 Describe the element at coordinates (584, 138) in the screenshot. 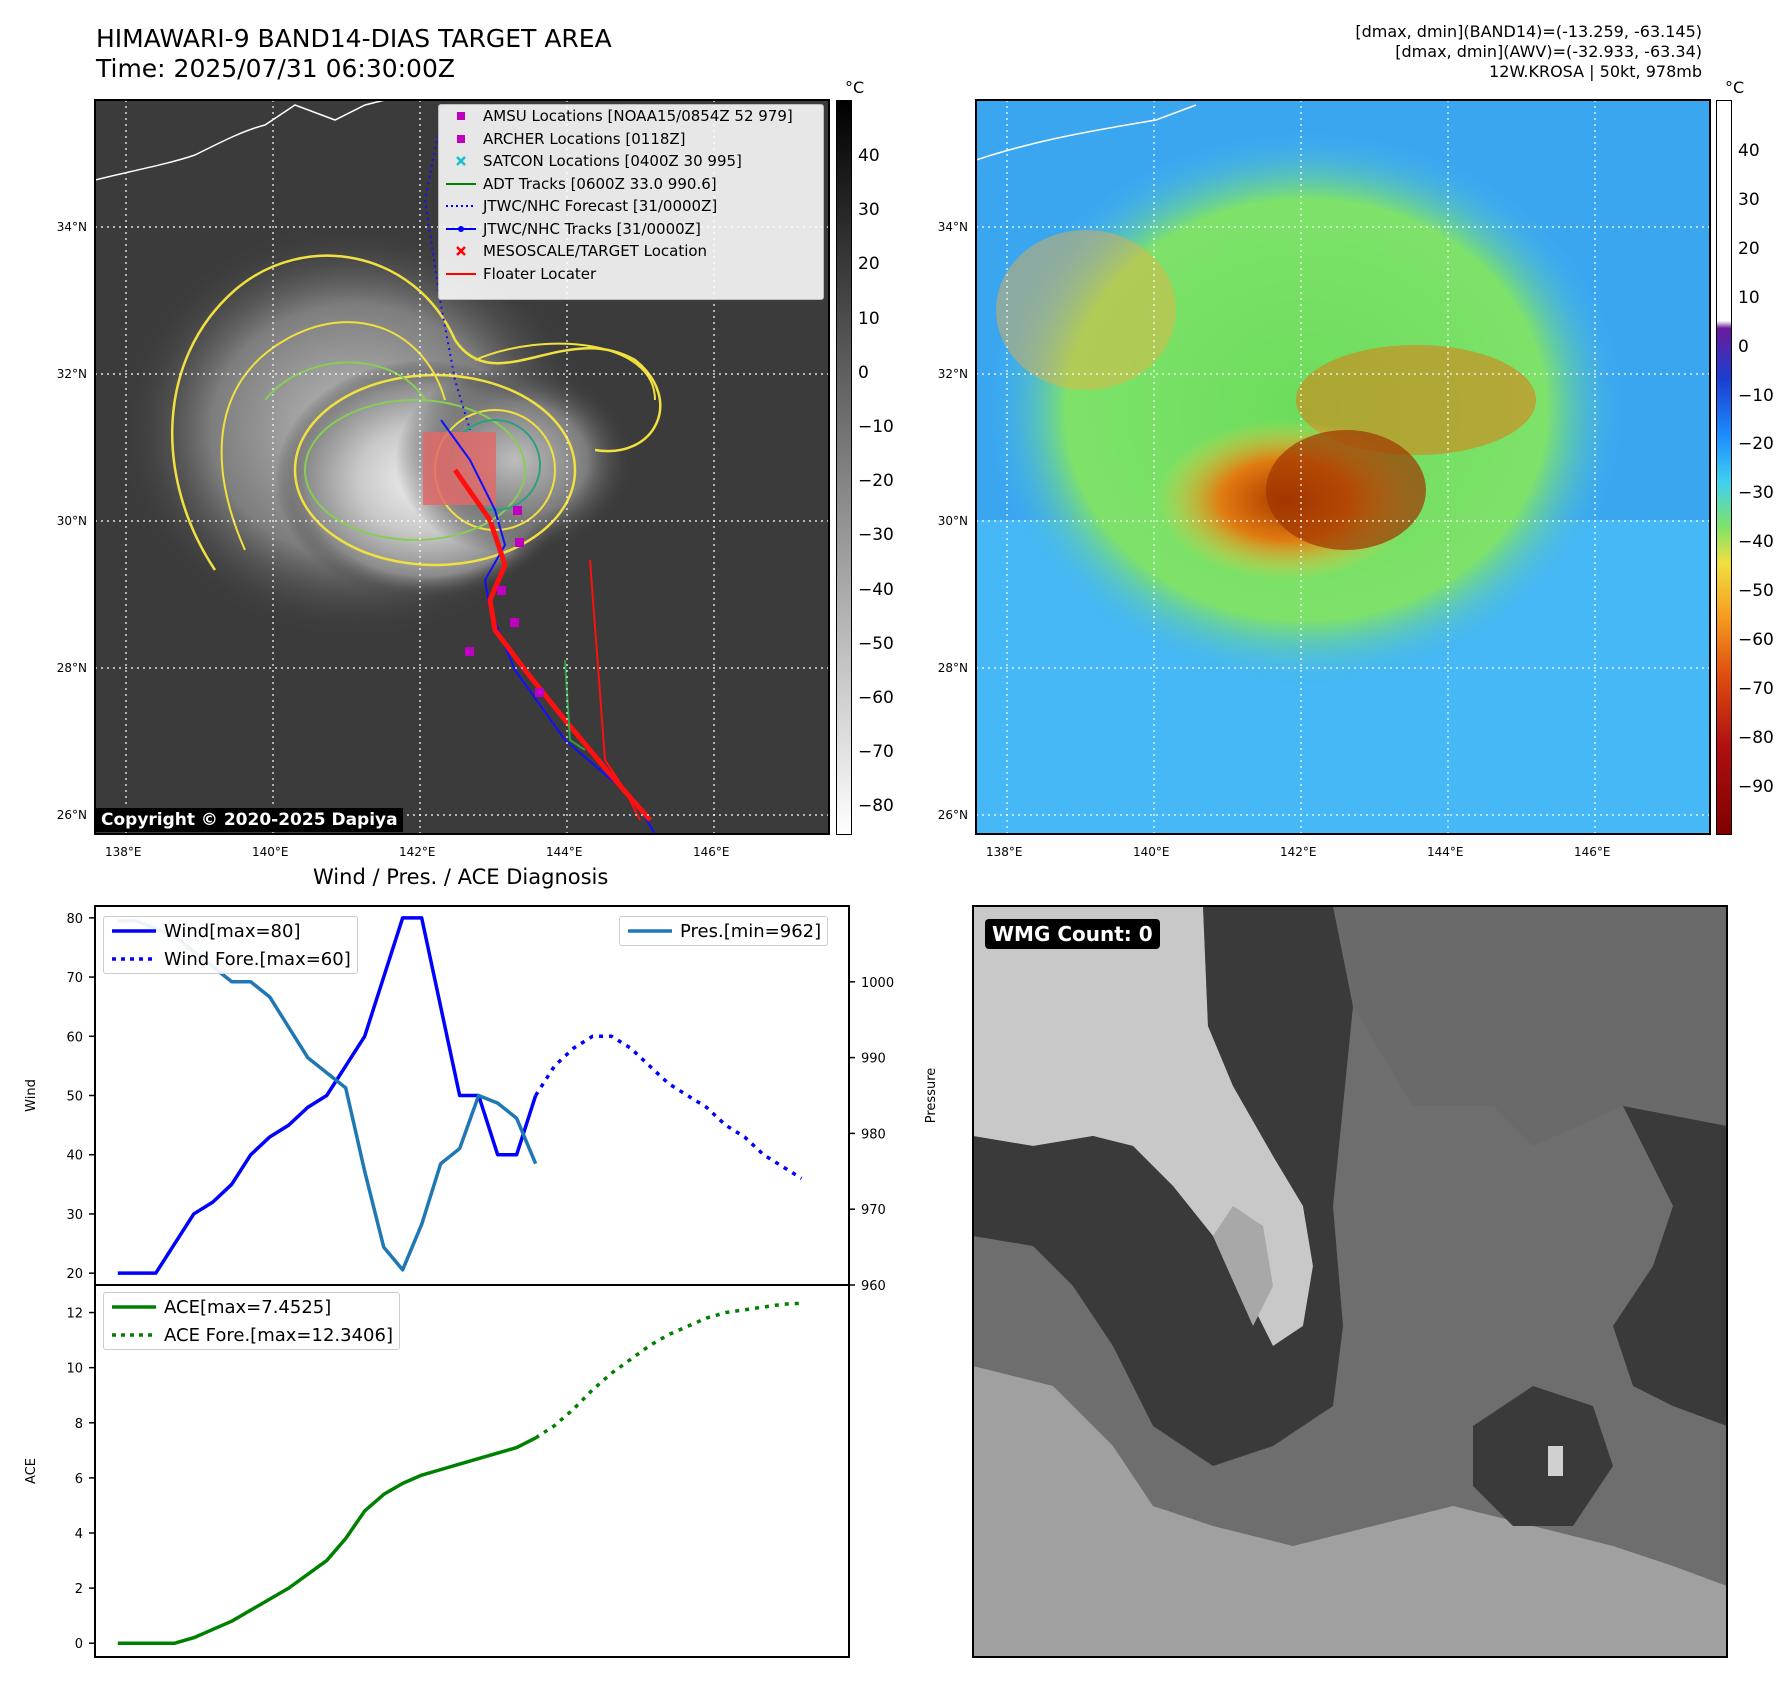

I see `map-legend-label: ARCHER Locations [0118Z]` at that location.